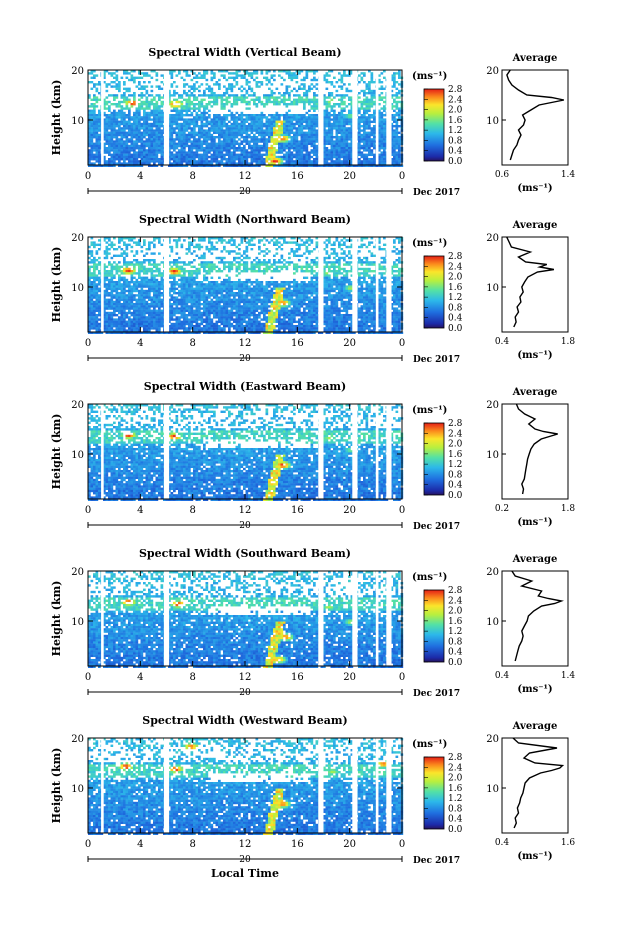 This screenshot has width=623, height=929. I want to click on colorbar-tick-label: 0.8, so click(455, 141).